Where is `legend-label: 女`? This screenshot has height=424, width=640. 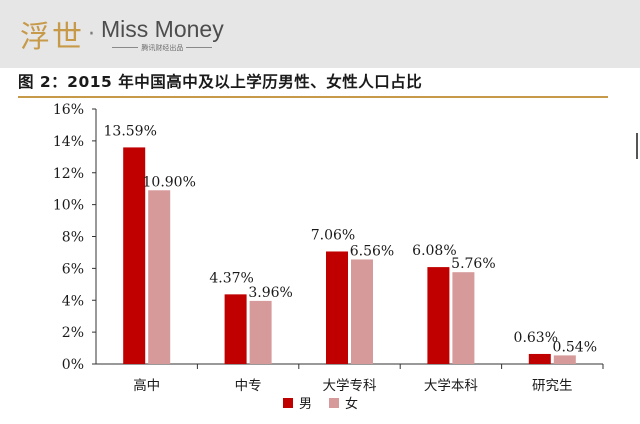
legend-label: 女 is located at coordinates (351, 404).